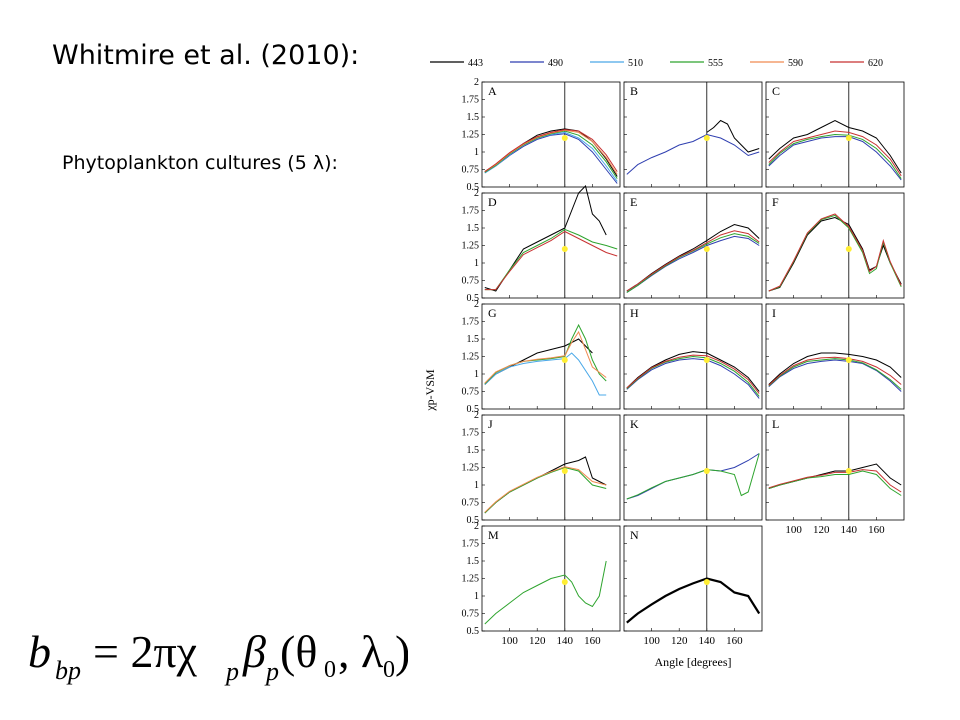  What do you see at coordinates (555, 63) in the screenshot?
I see `legend-label-490: 490` at bounding box center [555, 63].